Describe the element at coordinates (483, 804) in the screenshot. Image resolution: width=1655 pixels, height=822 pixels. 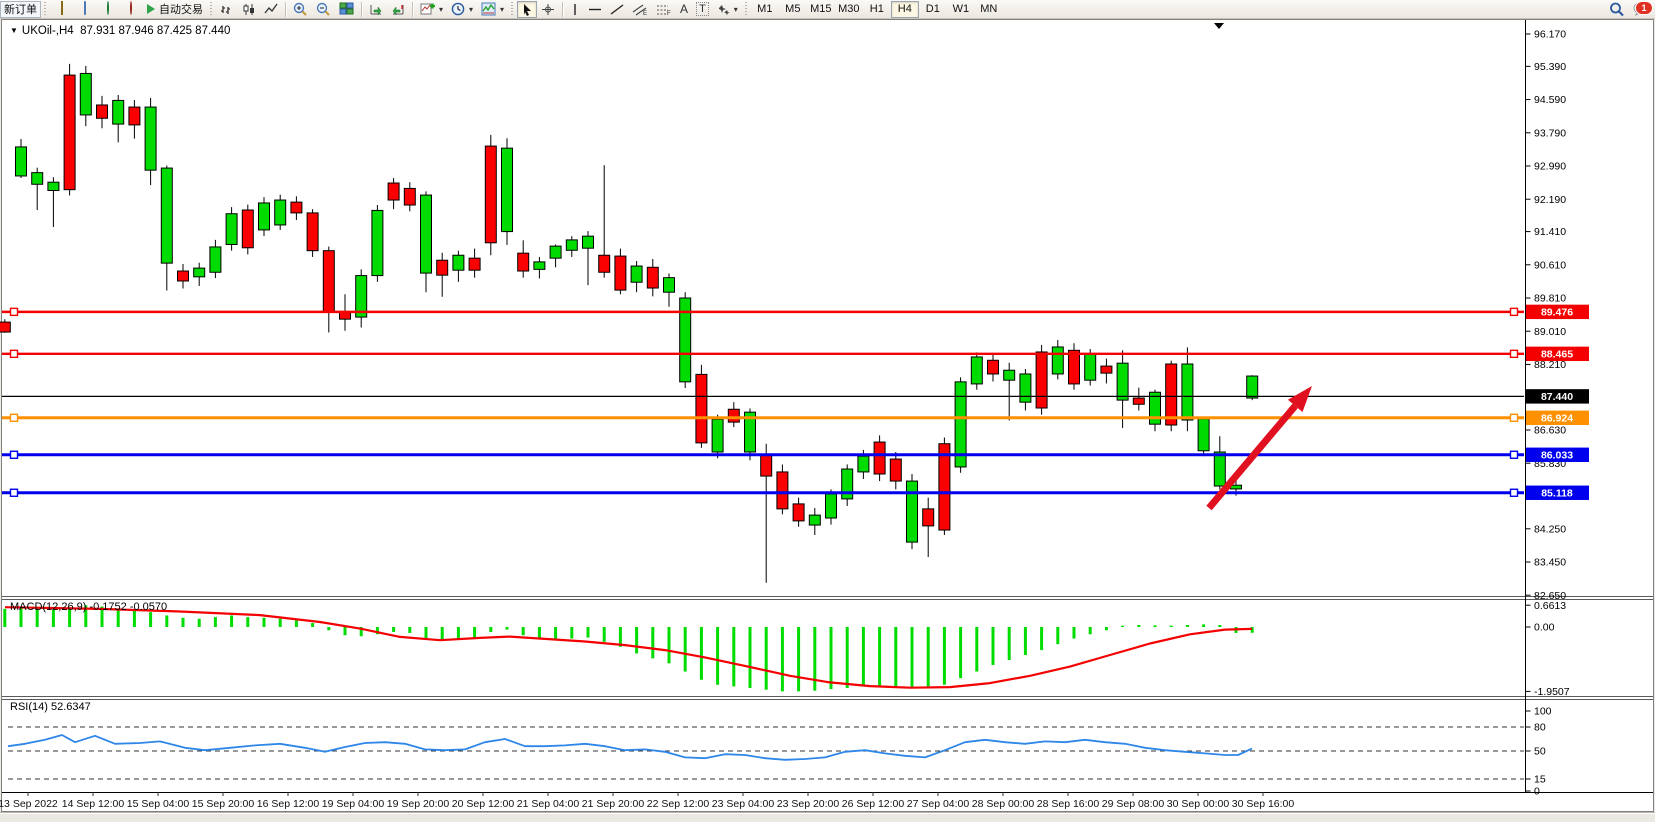
I see `time-tick-label: 20 Sep 12:00` at that location.